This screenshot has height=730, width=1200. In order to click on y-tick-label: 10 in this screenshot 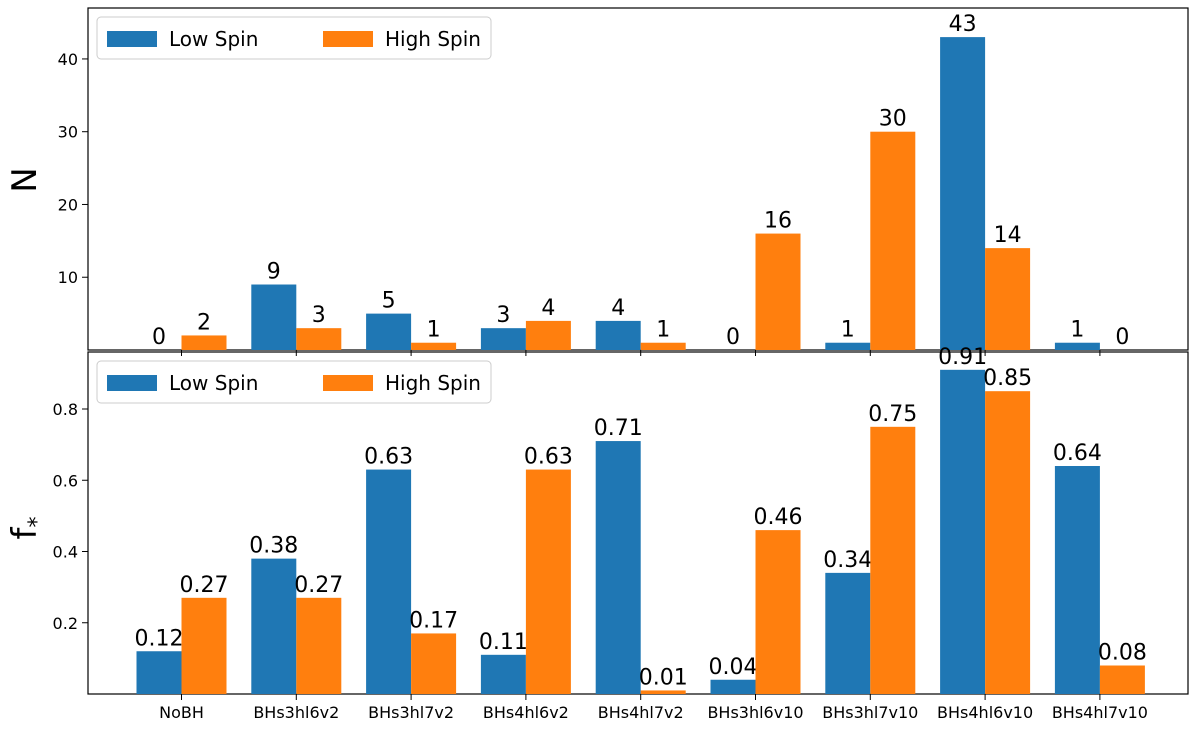, I will do `click(68, 277)`.